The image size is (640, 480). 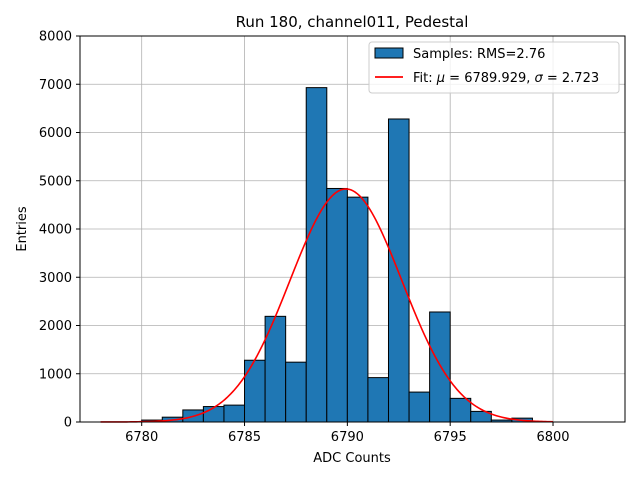 I want to click on y-tick-label: 7000, so click(x=55, y=85).